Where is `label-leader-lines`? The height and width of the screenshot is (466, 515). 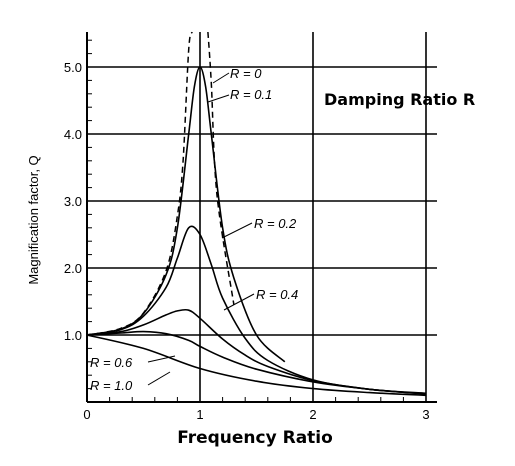 label-leader-lines is located at coordinates (201, 229).